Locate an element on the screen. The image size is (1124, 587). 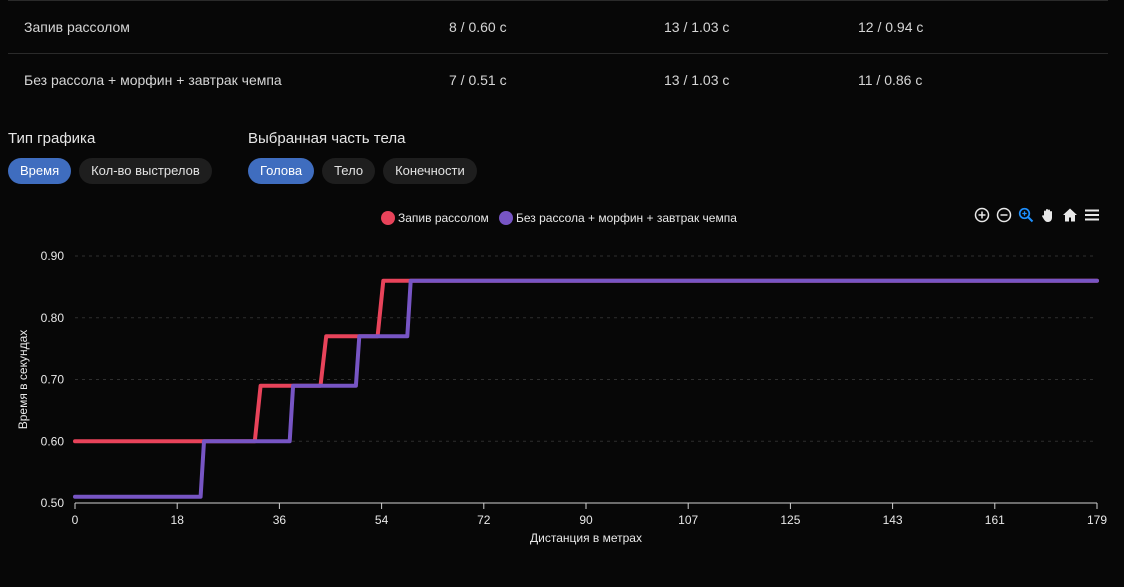
zoom-select-icon is located at coordinates (1026, 215).